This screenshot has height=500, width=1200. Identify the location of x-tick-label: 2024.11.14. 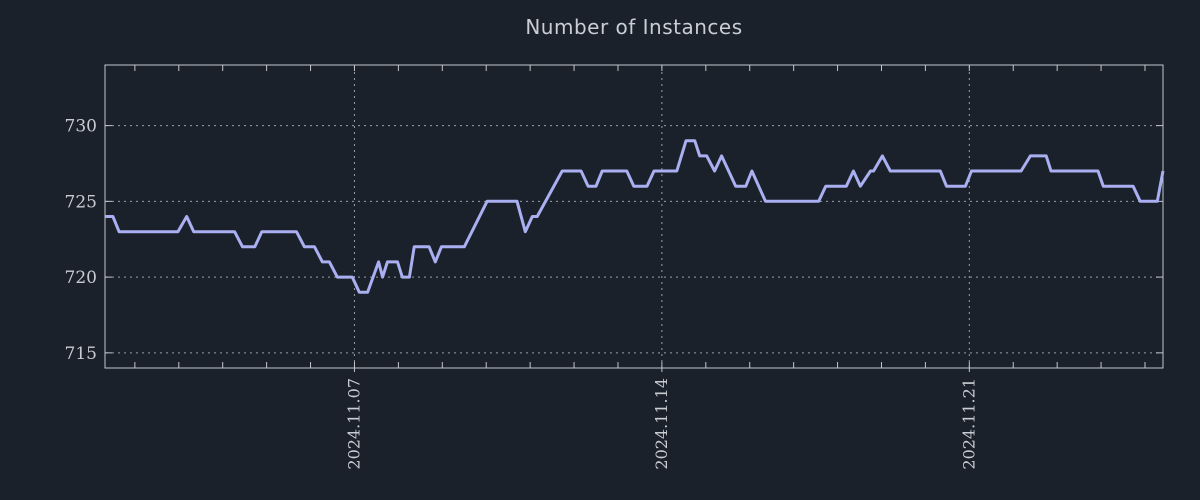
(661, 424).